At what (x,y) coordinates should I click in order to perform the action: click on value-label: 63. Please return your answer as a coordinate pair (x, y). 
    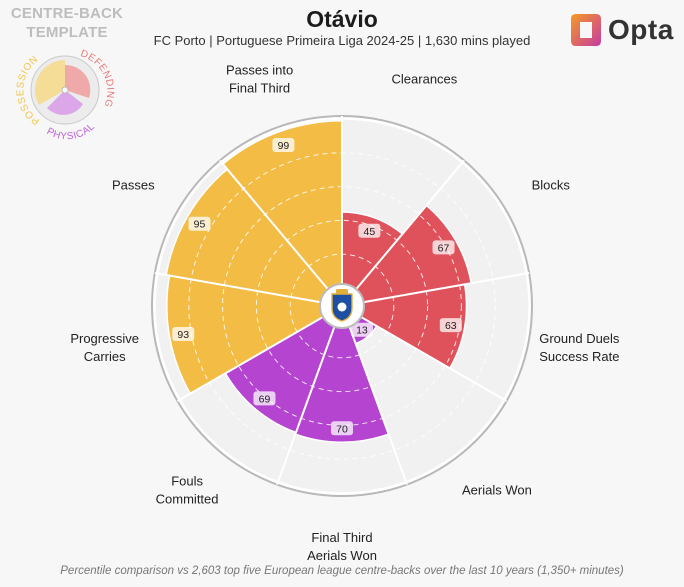
    Looking at the image, I should click on (451, 326).